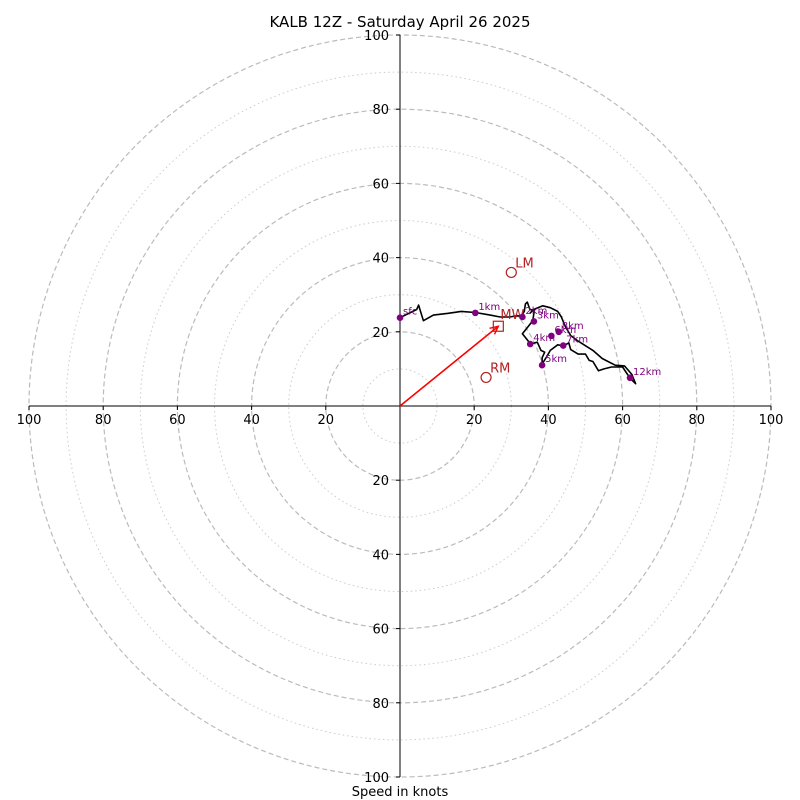 This screenshot has width=800, height=800. What do you see at coordinates (536, 311) in the screenshot?
I see `height-label: 2km` at bounding box center [536, 311].